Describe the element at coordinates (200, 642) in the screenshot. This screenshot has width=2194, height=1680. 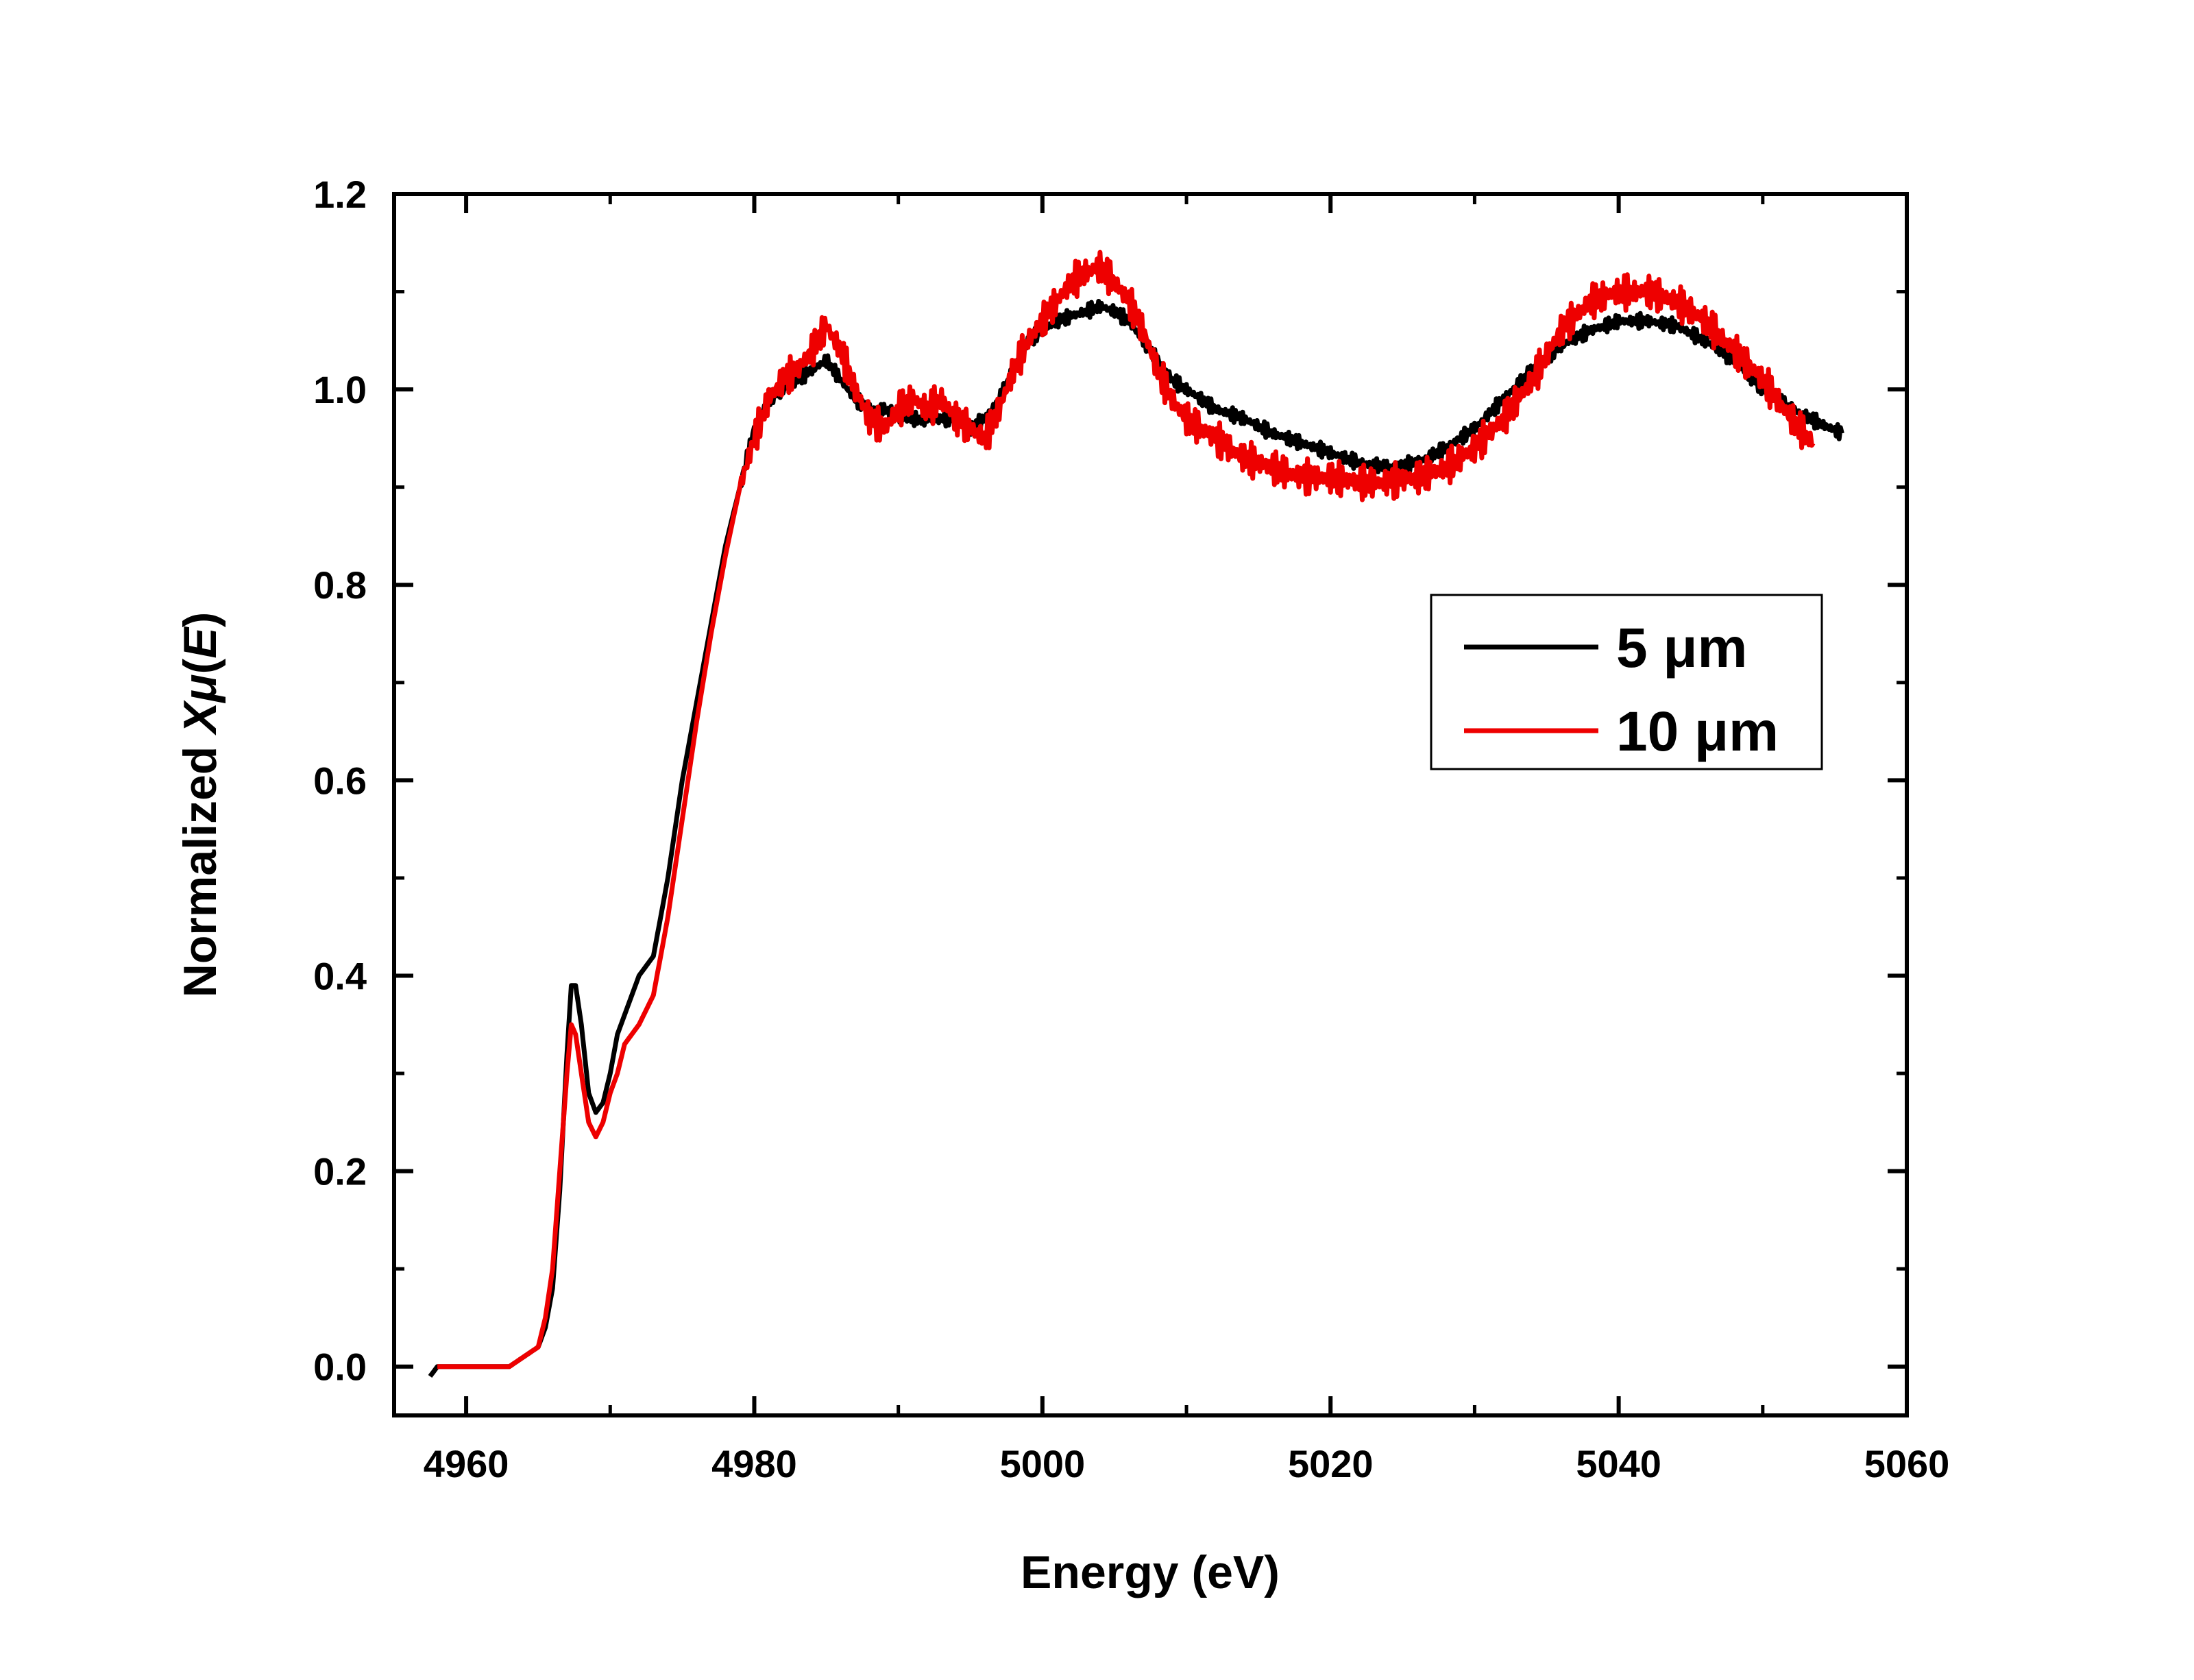
I see `y-axis-title-argument: E` at that location.